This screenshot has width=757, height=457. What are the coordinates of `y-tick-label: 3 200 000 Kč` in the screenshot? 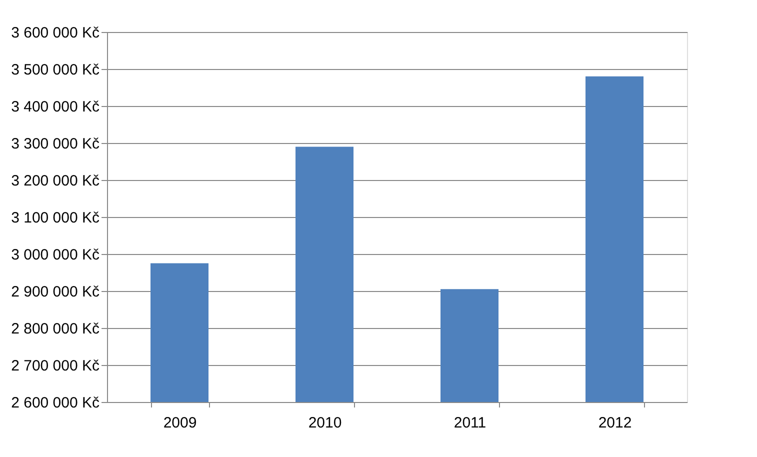 It's located at (55, 181).